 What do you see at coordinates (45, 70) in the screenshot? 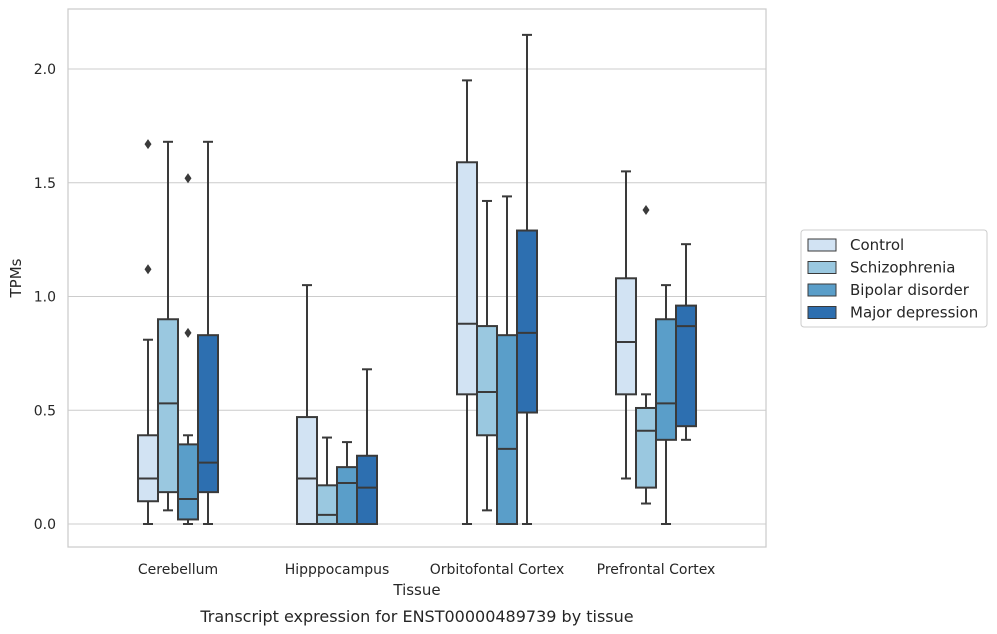
I see `y-tick-label: 2.0` at bounding box center [45, 70].